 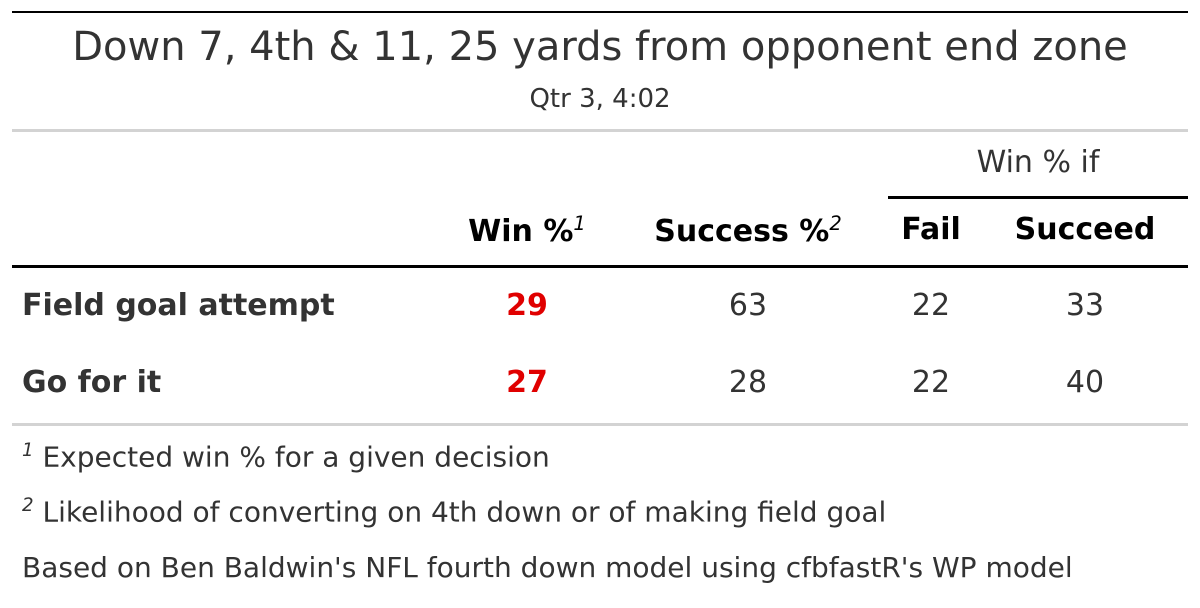 I want to click on column-header: Success %2, so click(x=748, y=230).